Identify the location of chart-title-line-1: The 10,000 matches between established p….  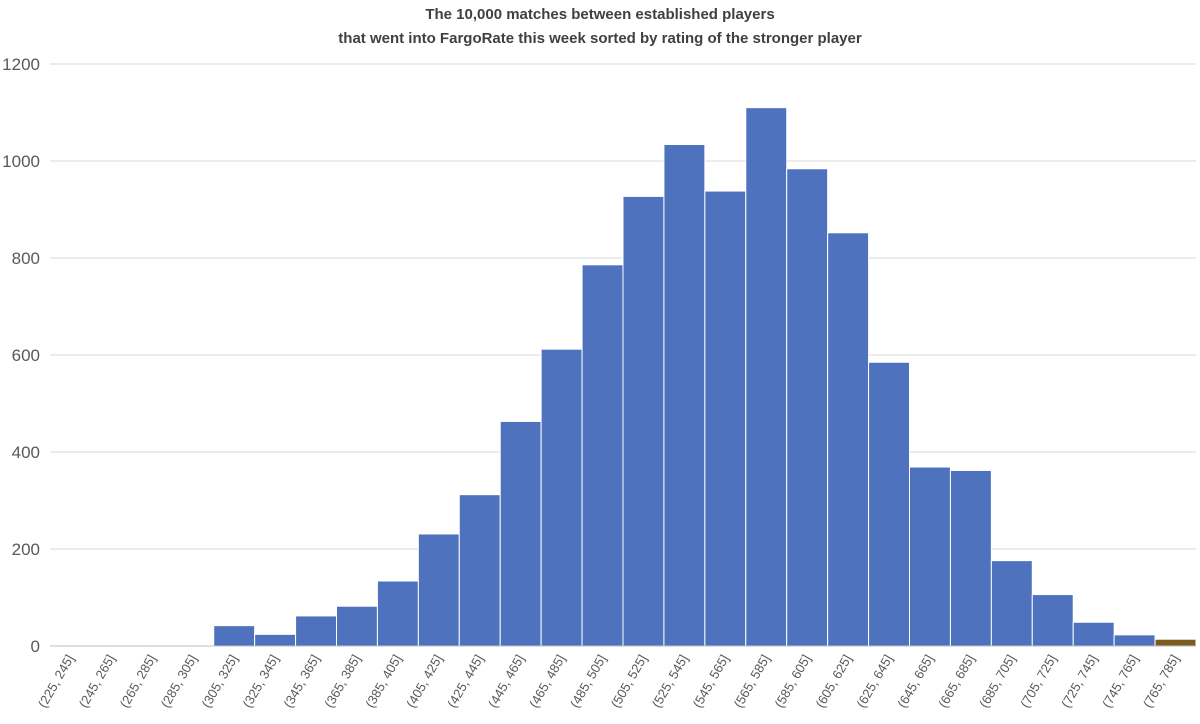
(599, 14).